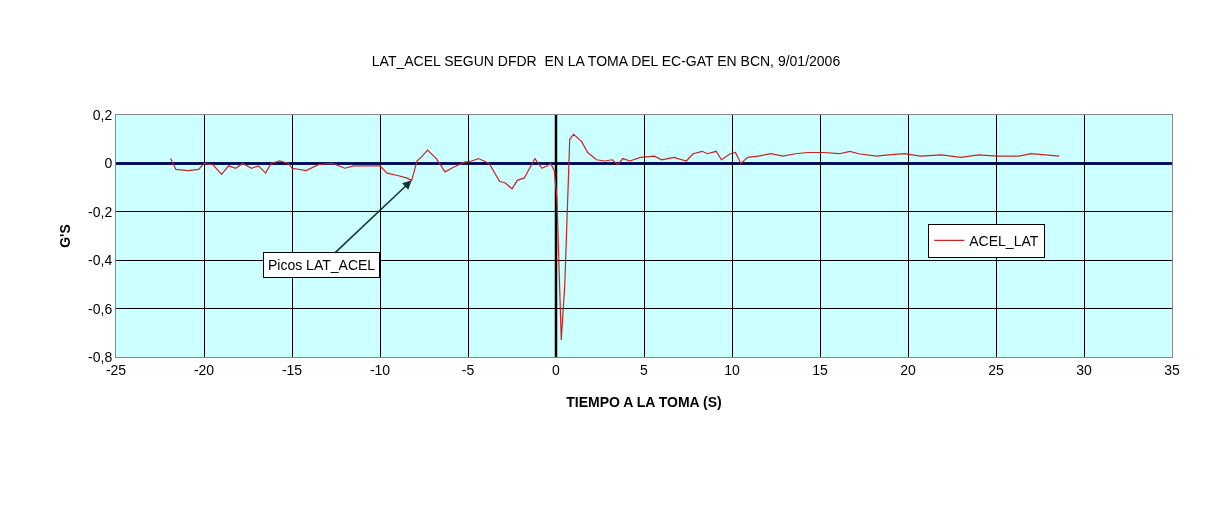  What do you see at coordinates (380, 369) in the screenshot?
I see `x-tick-label: -10` at bounding box center [380, 369].